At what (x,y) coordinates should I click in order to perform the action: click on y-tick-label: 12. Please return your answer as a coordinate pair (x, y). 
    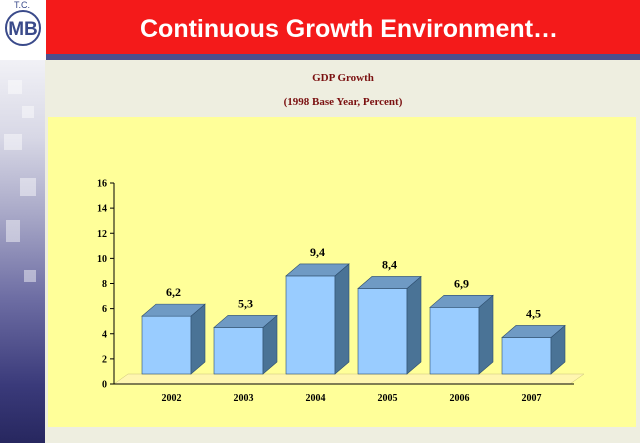
    Looking at the image, I should click on (102, 234).